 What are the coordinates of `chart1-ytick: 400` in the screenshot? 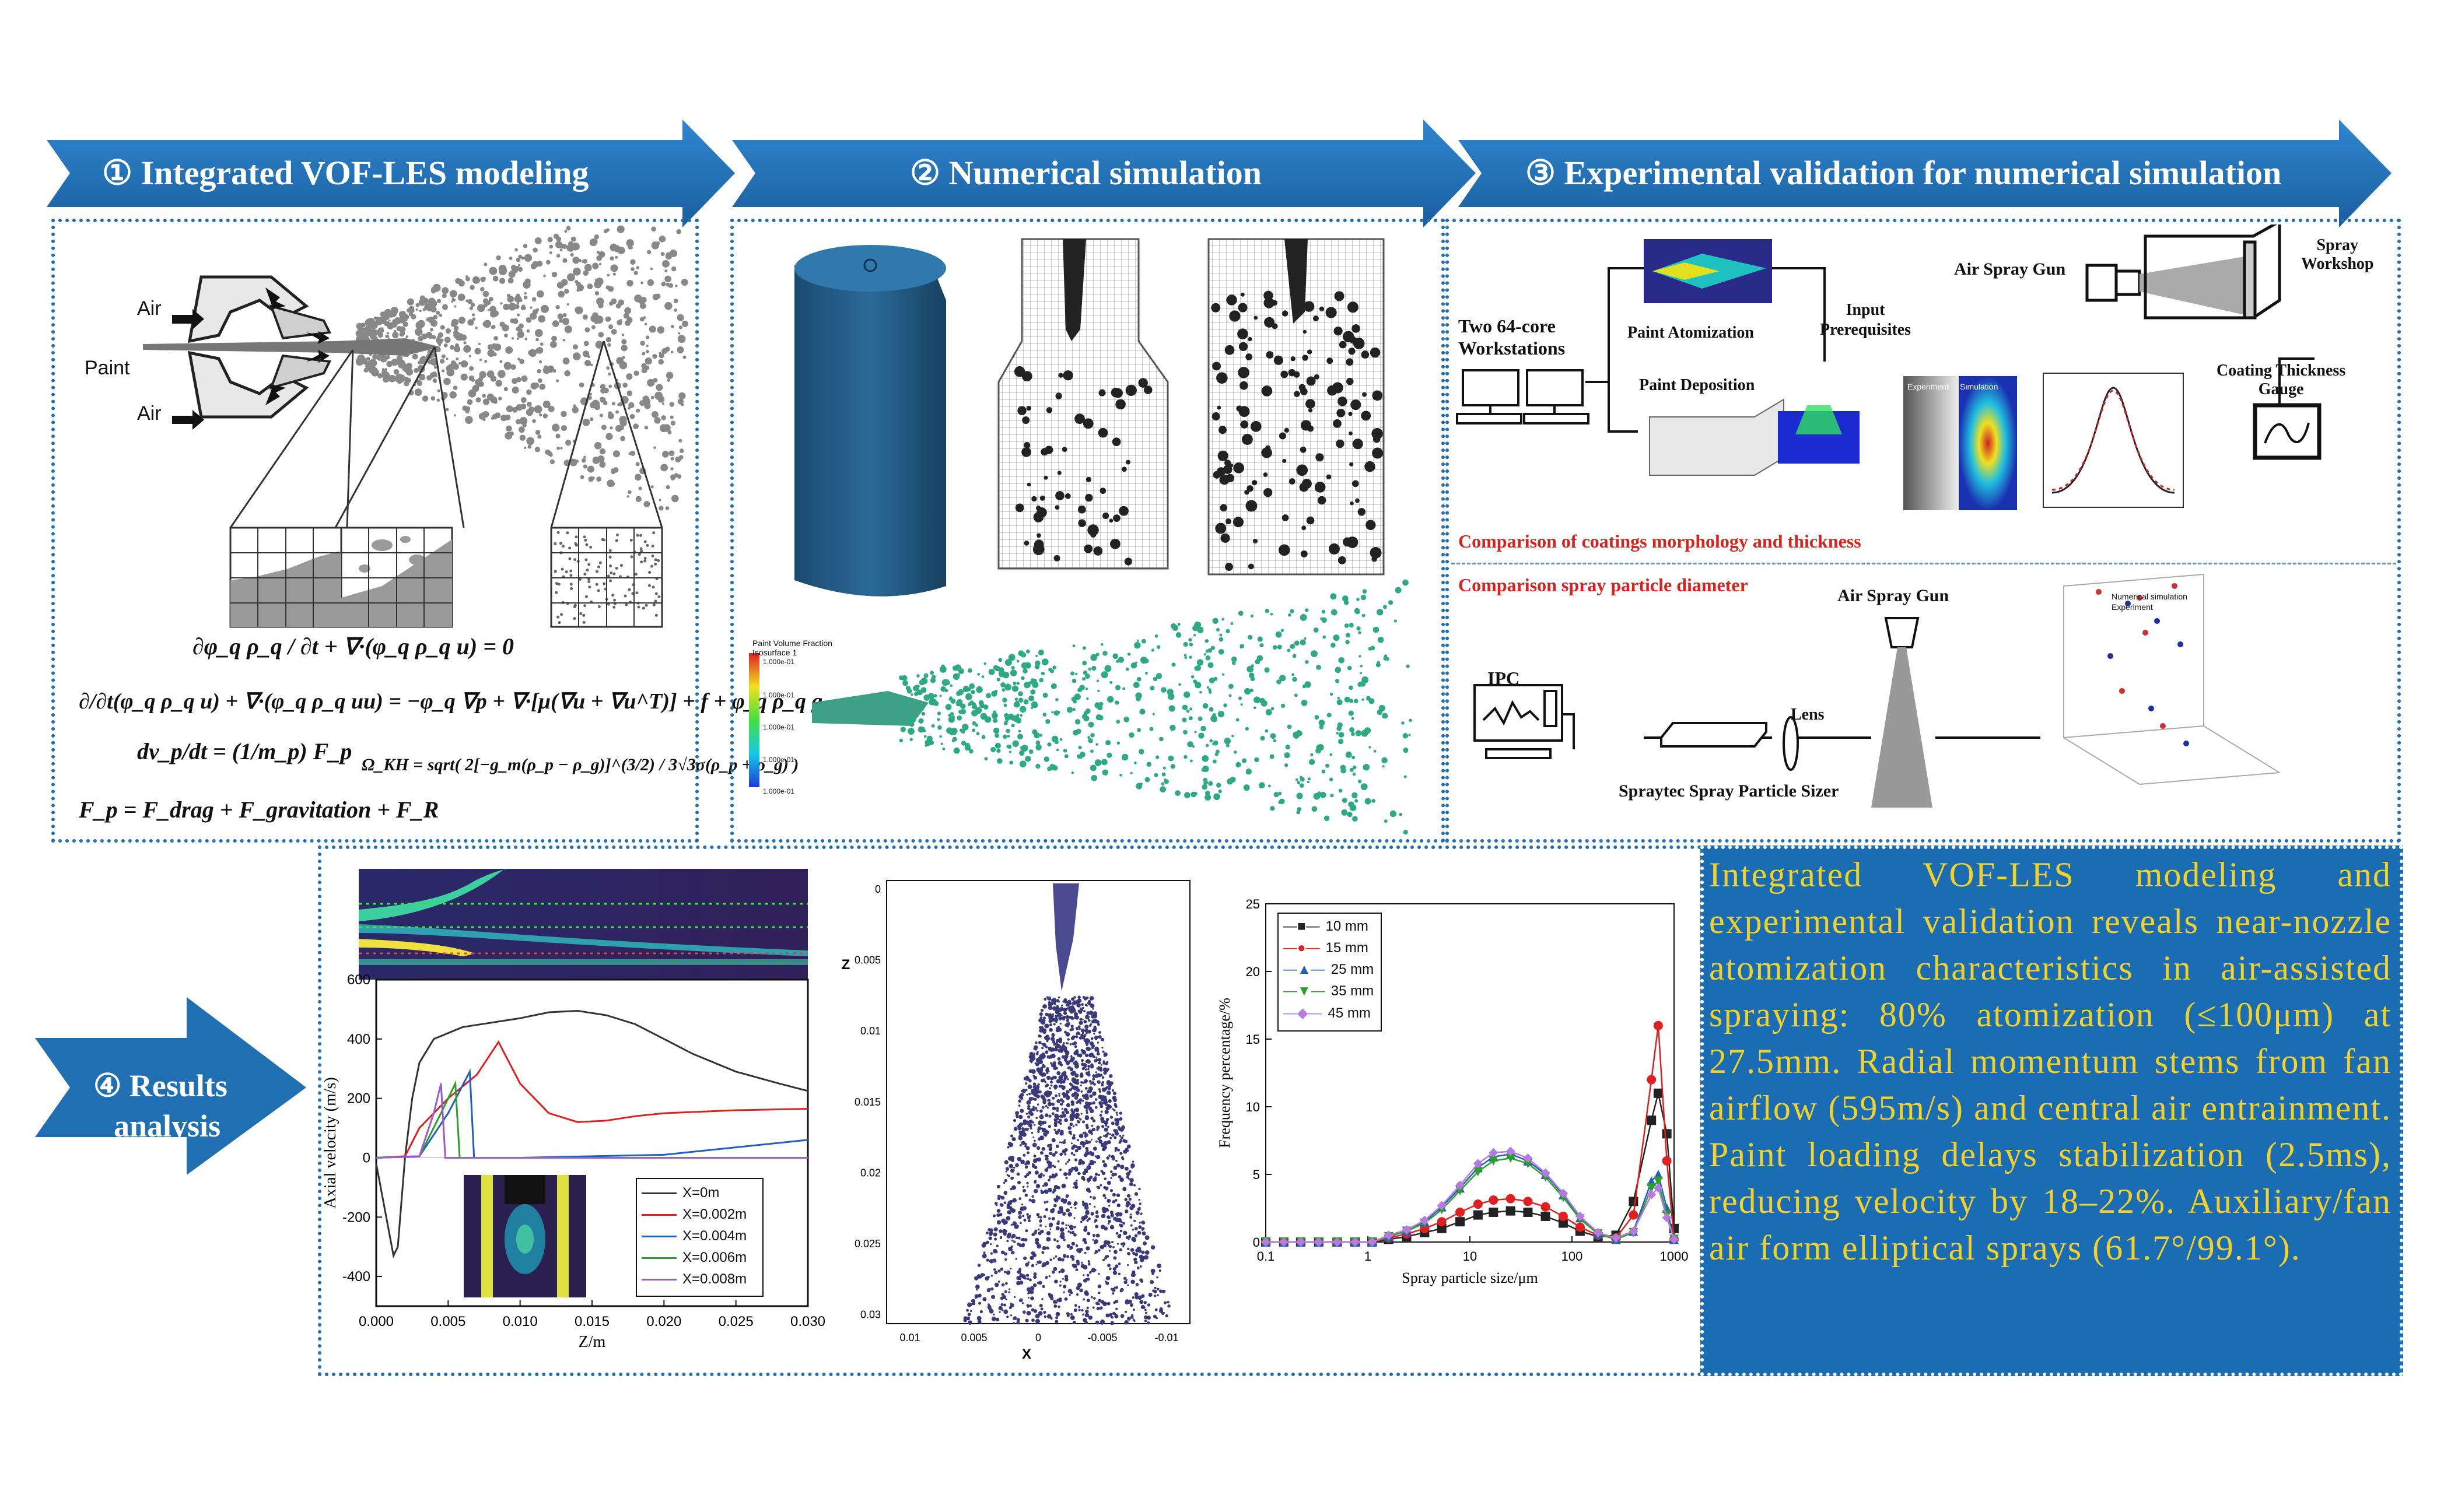 It's located at (358, 1039).